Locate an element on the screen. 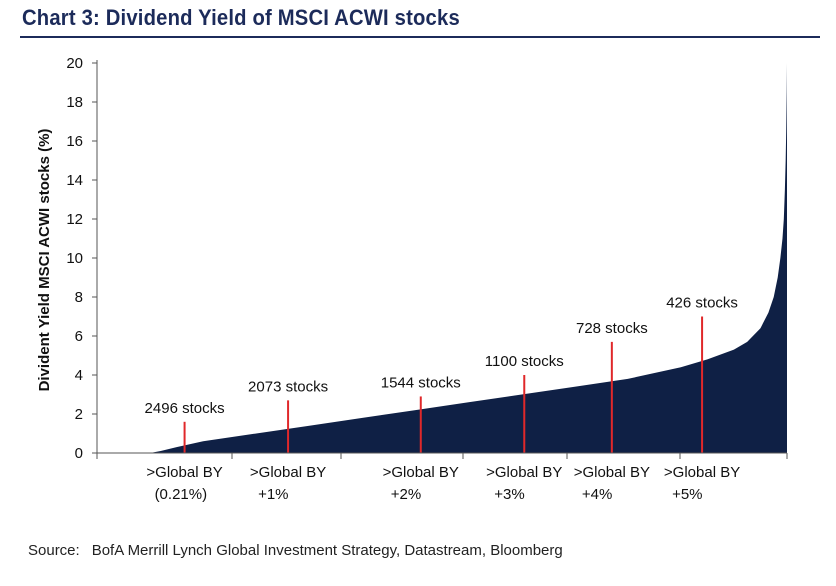 Image resolution: width=836 pixels, height=586 pixels. x-category-sublabel: +4% is located at coordinates (597, 494).